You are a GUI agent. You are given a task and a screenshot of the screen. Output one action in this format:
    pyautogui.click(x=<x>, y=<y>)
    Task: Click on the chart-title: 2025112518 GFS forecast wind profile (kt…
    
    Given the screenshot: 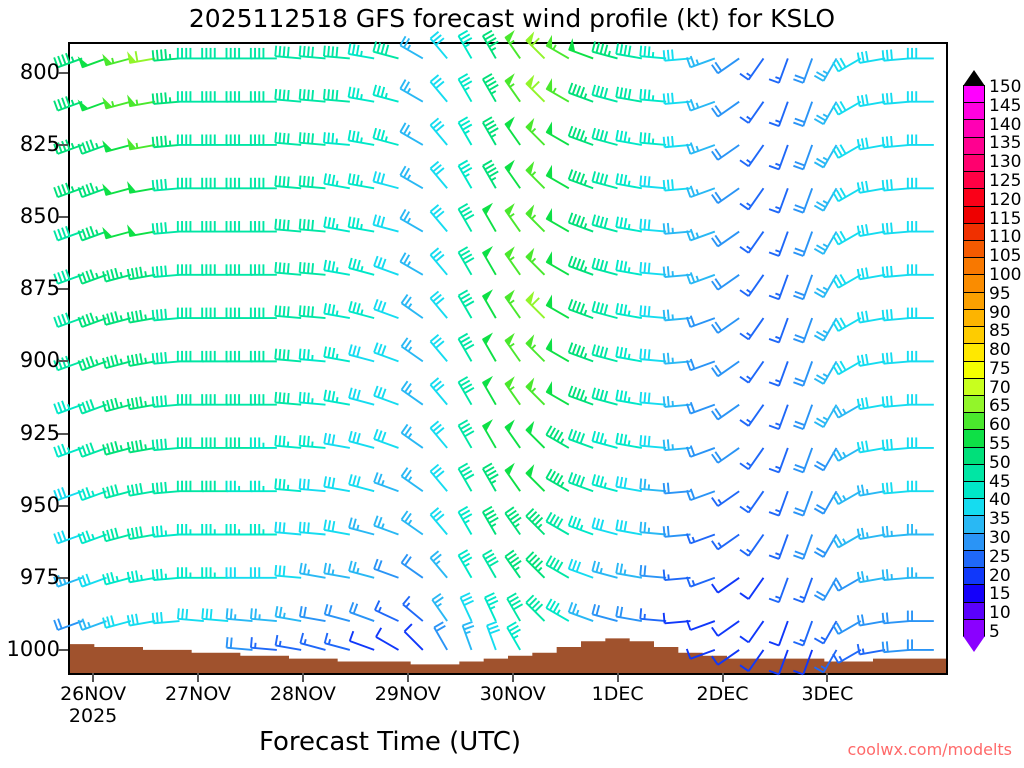 What is the action you would take?
    pyautogui.click(x=512, y=18)
    